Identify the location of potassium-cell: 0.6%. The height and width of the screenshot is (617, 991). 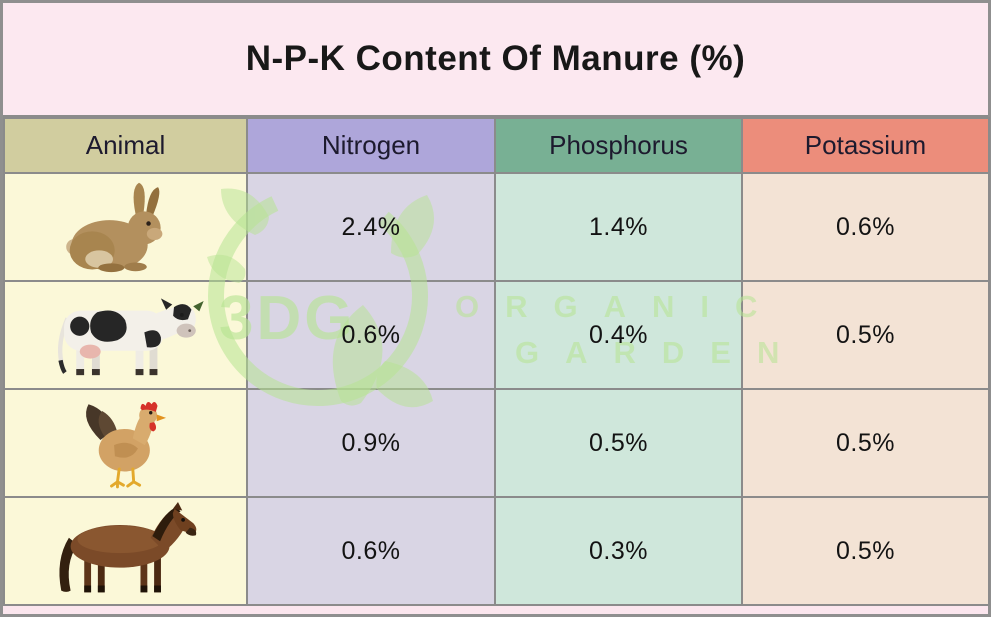
(865, 227).